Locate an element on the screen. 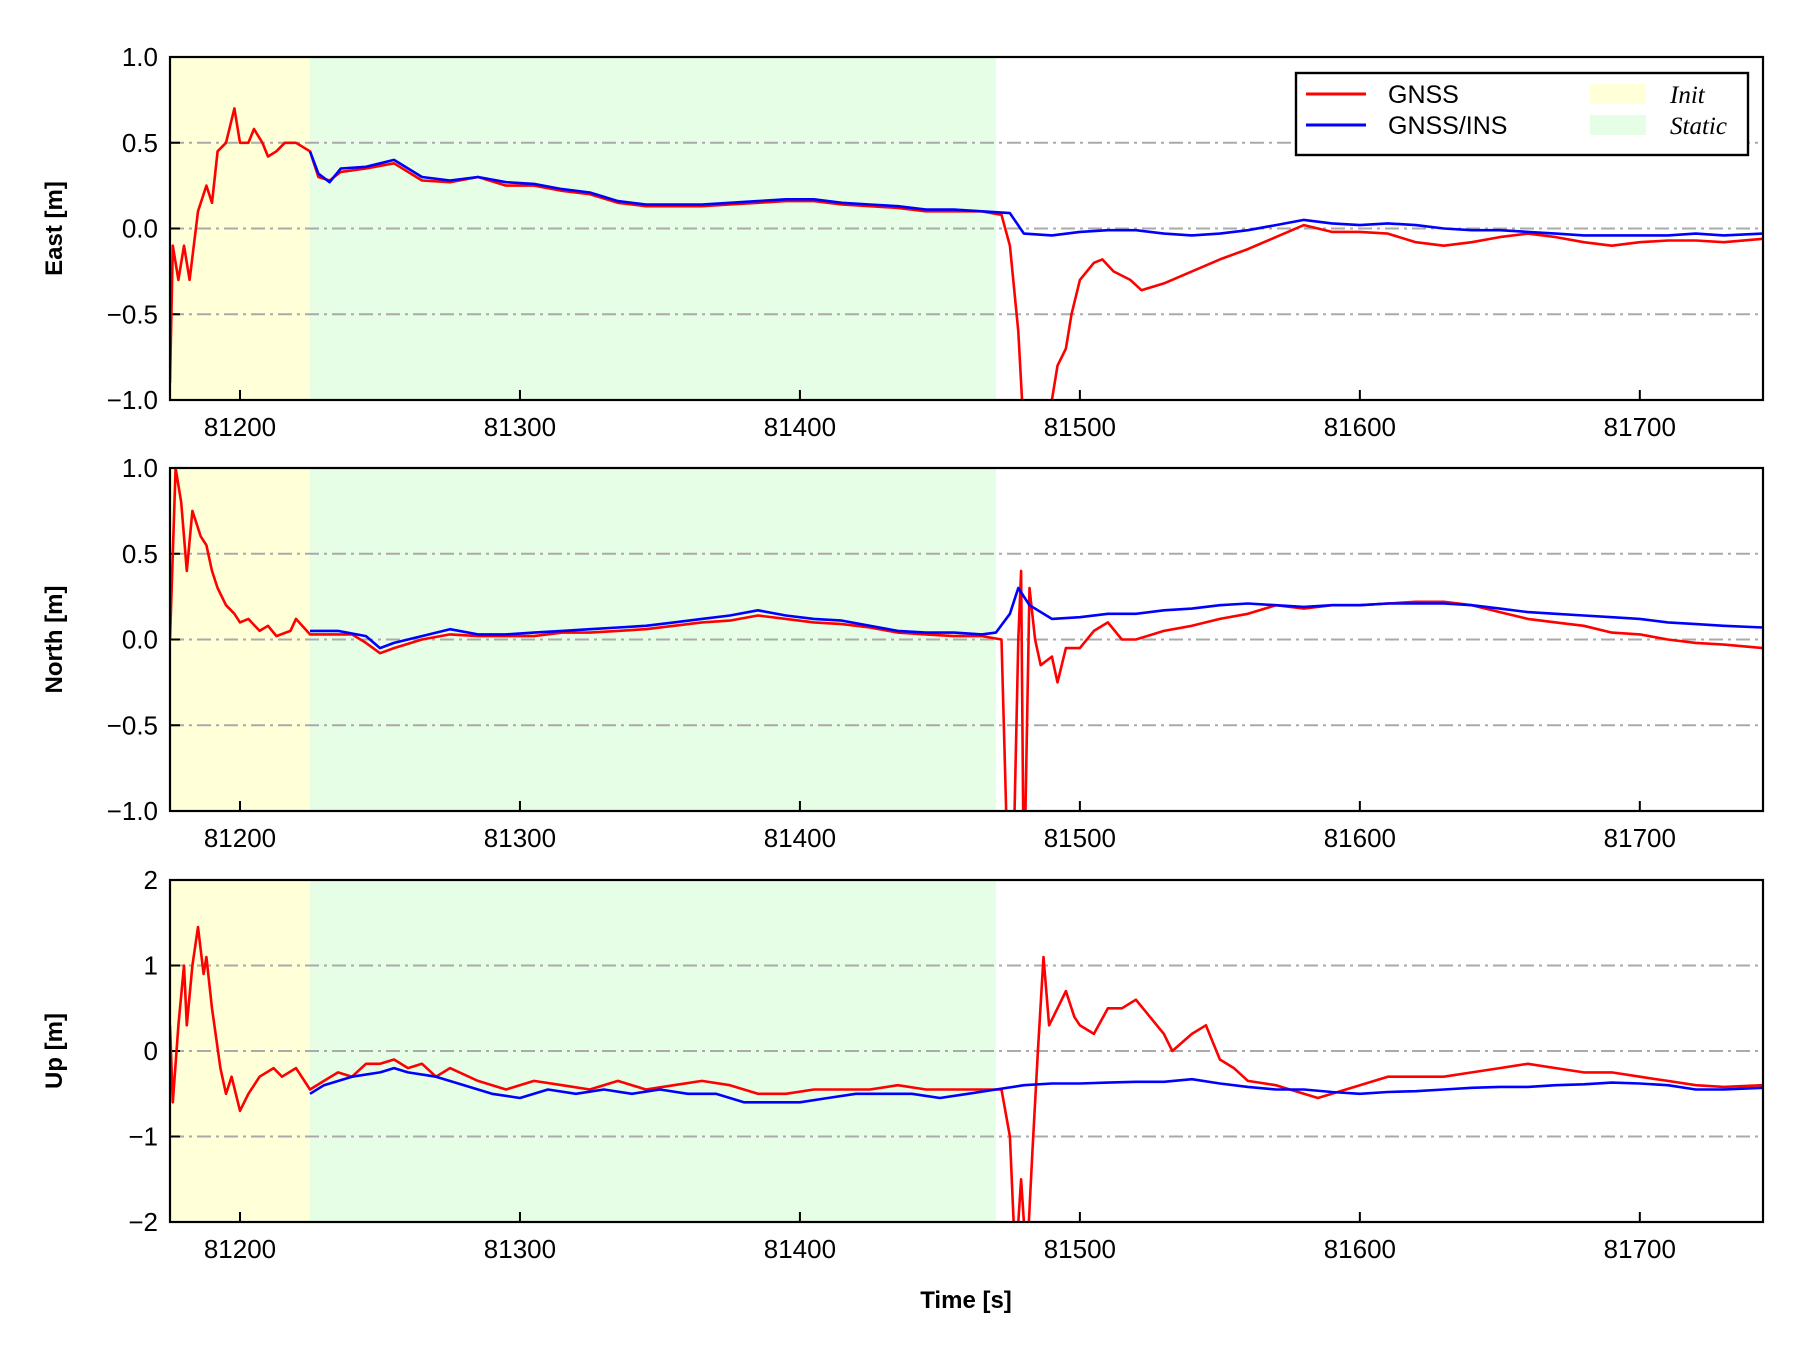 This screenshot has height=1350, width=1800. legend-label: GNSS is located at coordinates (1423, 95).